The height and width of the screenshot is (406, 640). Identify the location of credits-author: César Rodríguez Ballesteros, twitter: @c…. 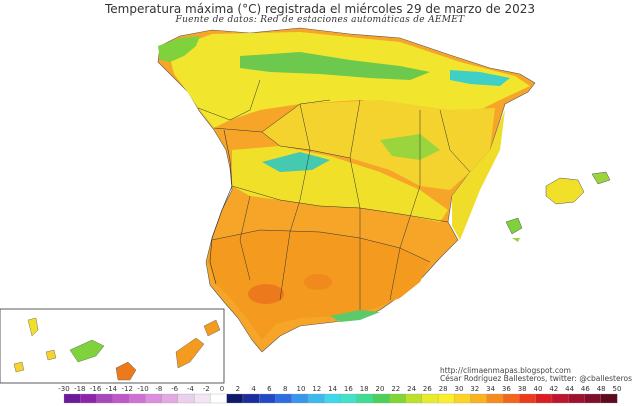
(536, 378).